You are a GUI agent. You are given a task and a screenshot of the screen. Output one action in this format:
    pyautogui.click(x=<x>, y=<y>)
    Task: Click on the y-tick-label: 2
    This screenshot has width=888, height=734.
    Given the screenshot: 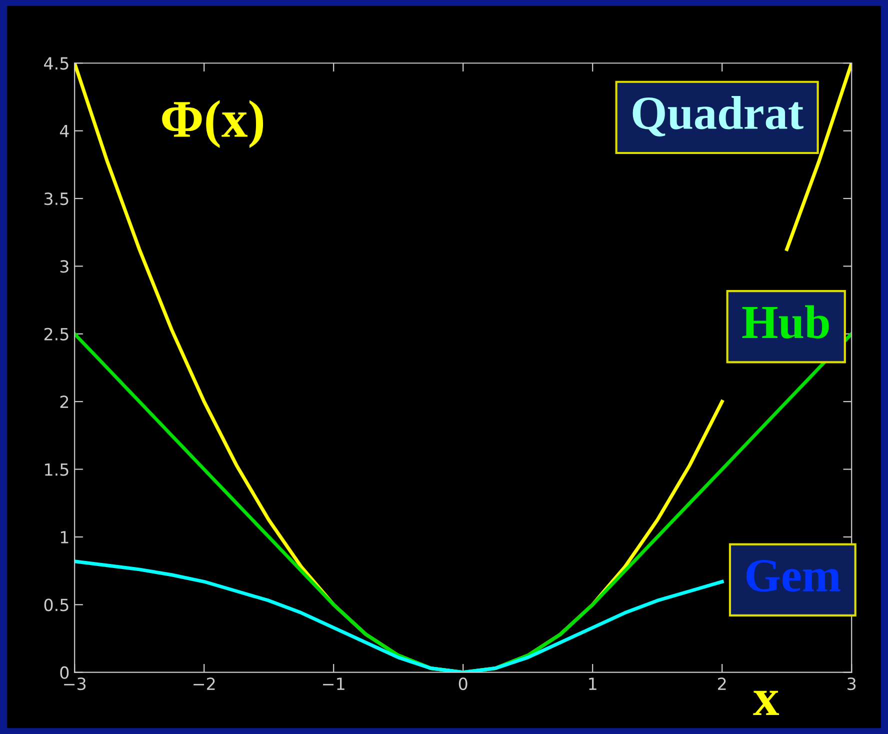 What is the action you would take?
    pyautogui.click(x=64, y=402)
    